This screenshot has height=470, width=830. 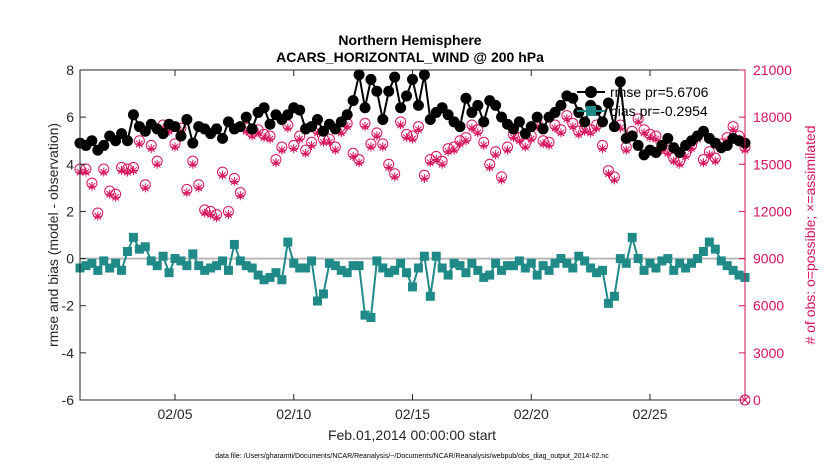 What do you see at coordinates (412, 435) in the screenshot?
I see `x-axis-label: Feb.01,2014 00:00:00 start` at bounding box center [412, 435].